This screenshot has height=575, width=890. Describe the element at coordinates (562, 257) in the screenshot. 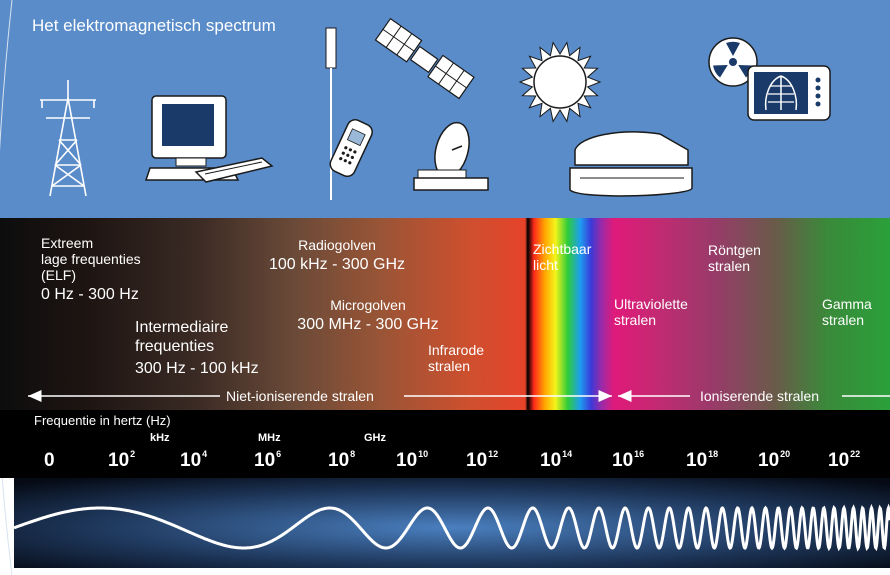

I see `visible-light-label: Zichtbaar licht` at that location.